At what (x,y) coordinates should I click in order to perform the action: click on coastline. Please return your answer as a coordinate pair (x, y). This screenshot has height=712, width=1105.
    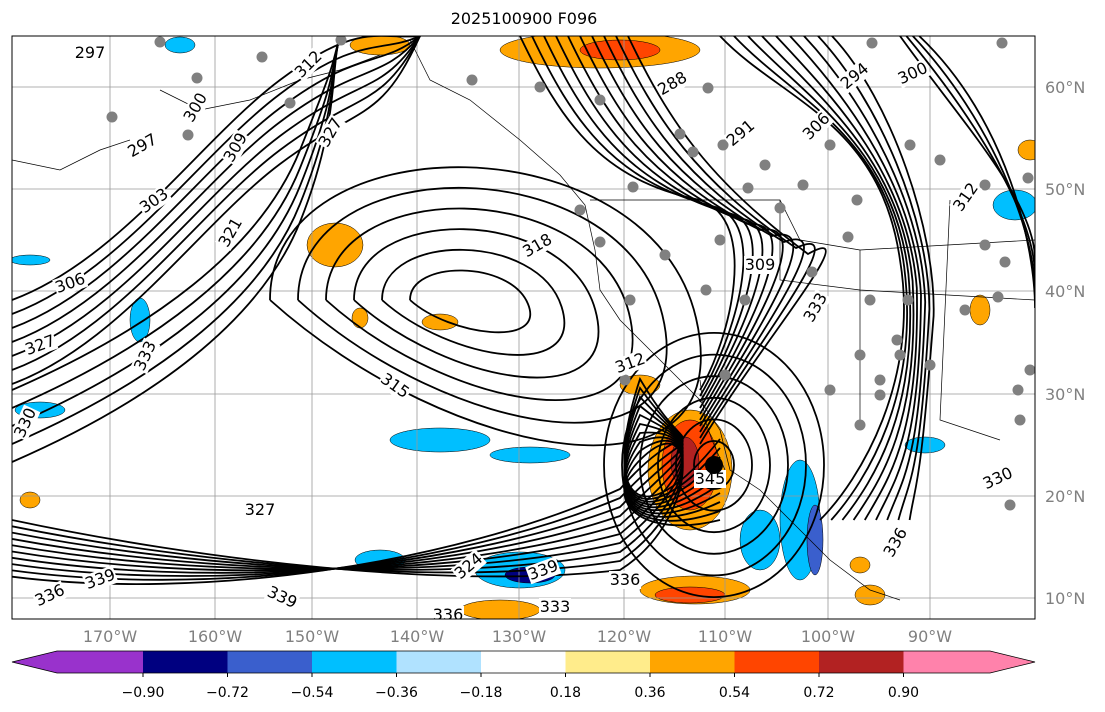
    Looking at the image, I should click on (71, 155).